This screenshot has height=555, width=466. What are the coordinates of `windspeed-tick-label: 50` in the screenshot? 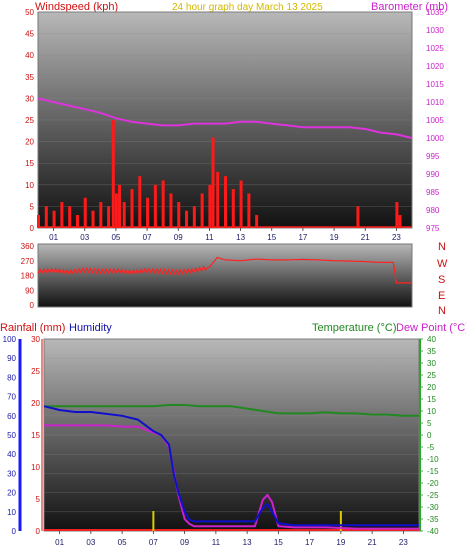 It's located at (29, 12).